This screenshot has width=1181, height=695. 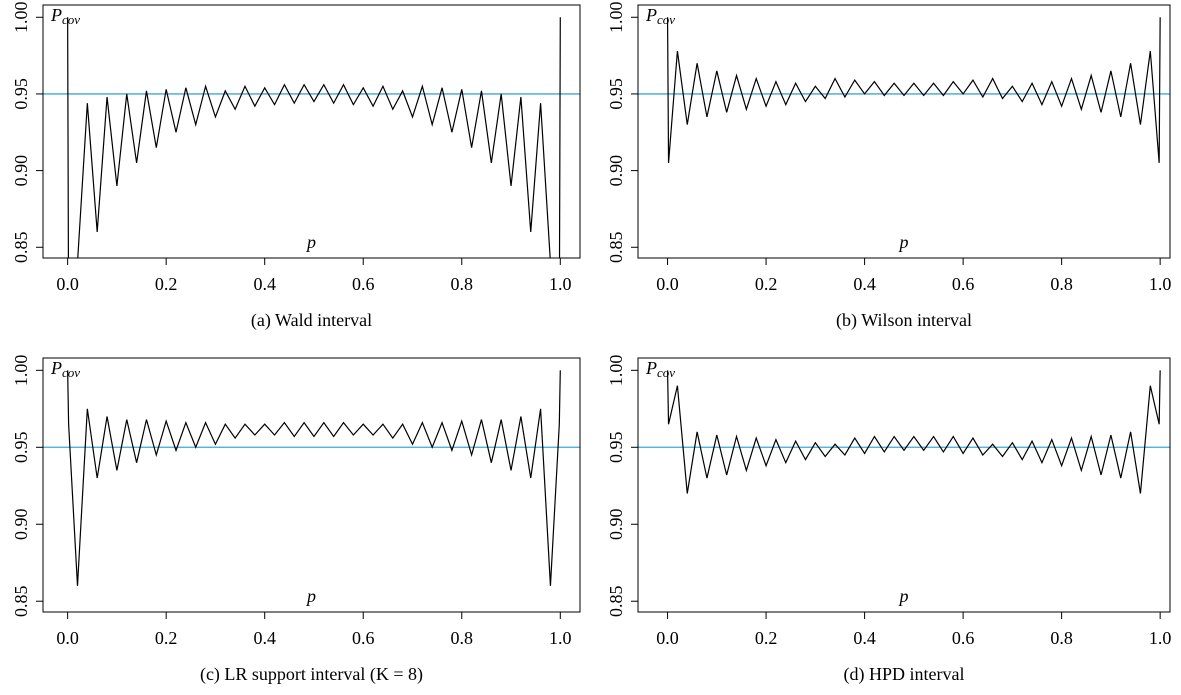 I want to click on panel-caption: (a) Wald interval, so click(x=311, y=320).